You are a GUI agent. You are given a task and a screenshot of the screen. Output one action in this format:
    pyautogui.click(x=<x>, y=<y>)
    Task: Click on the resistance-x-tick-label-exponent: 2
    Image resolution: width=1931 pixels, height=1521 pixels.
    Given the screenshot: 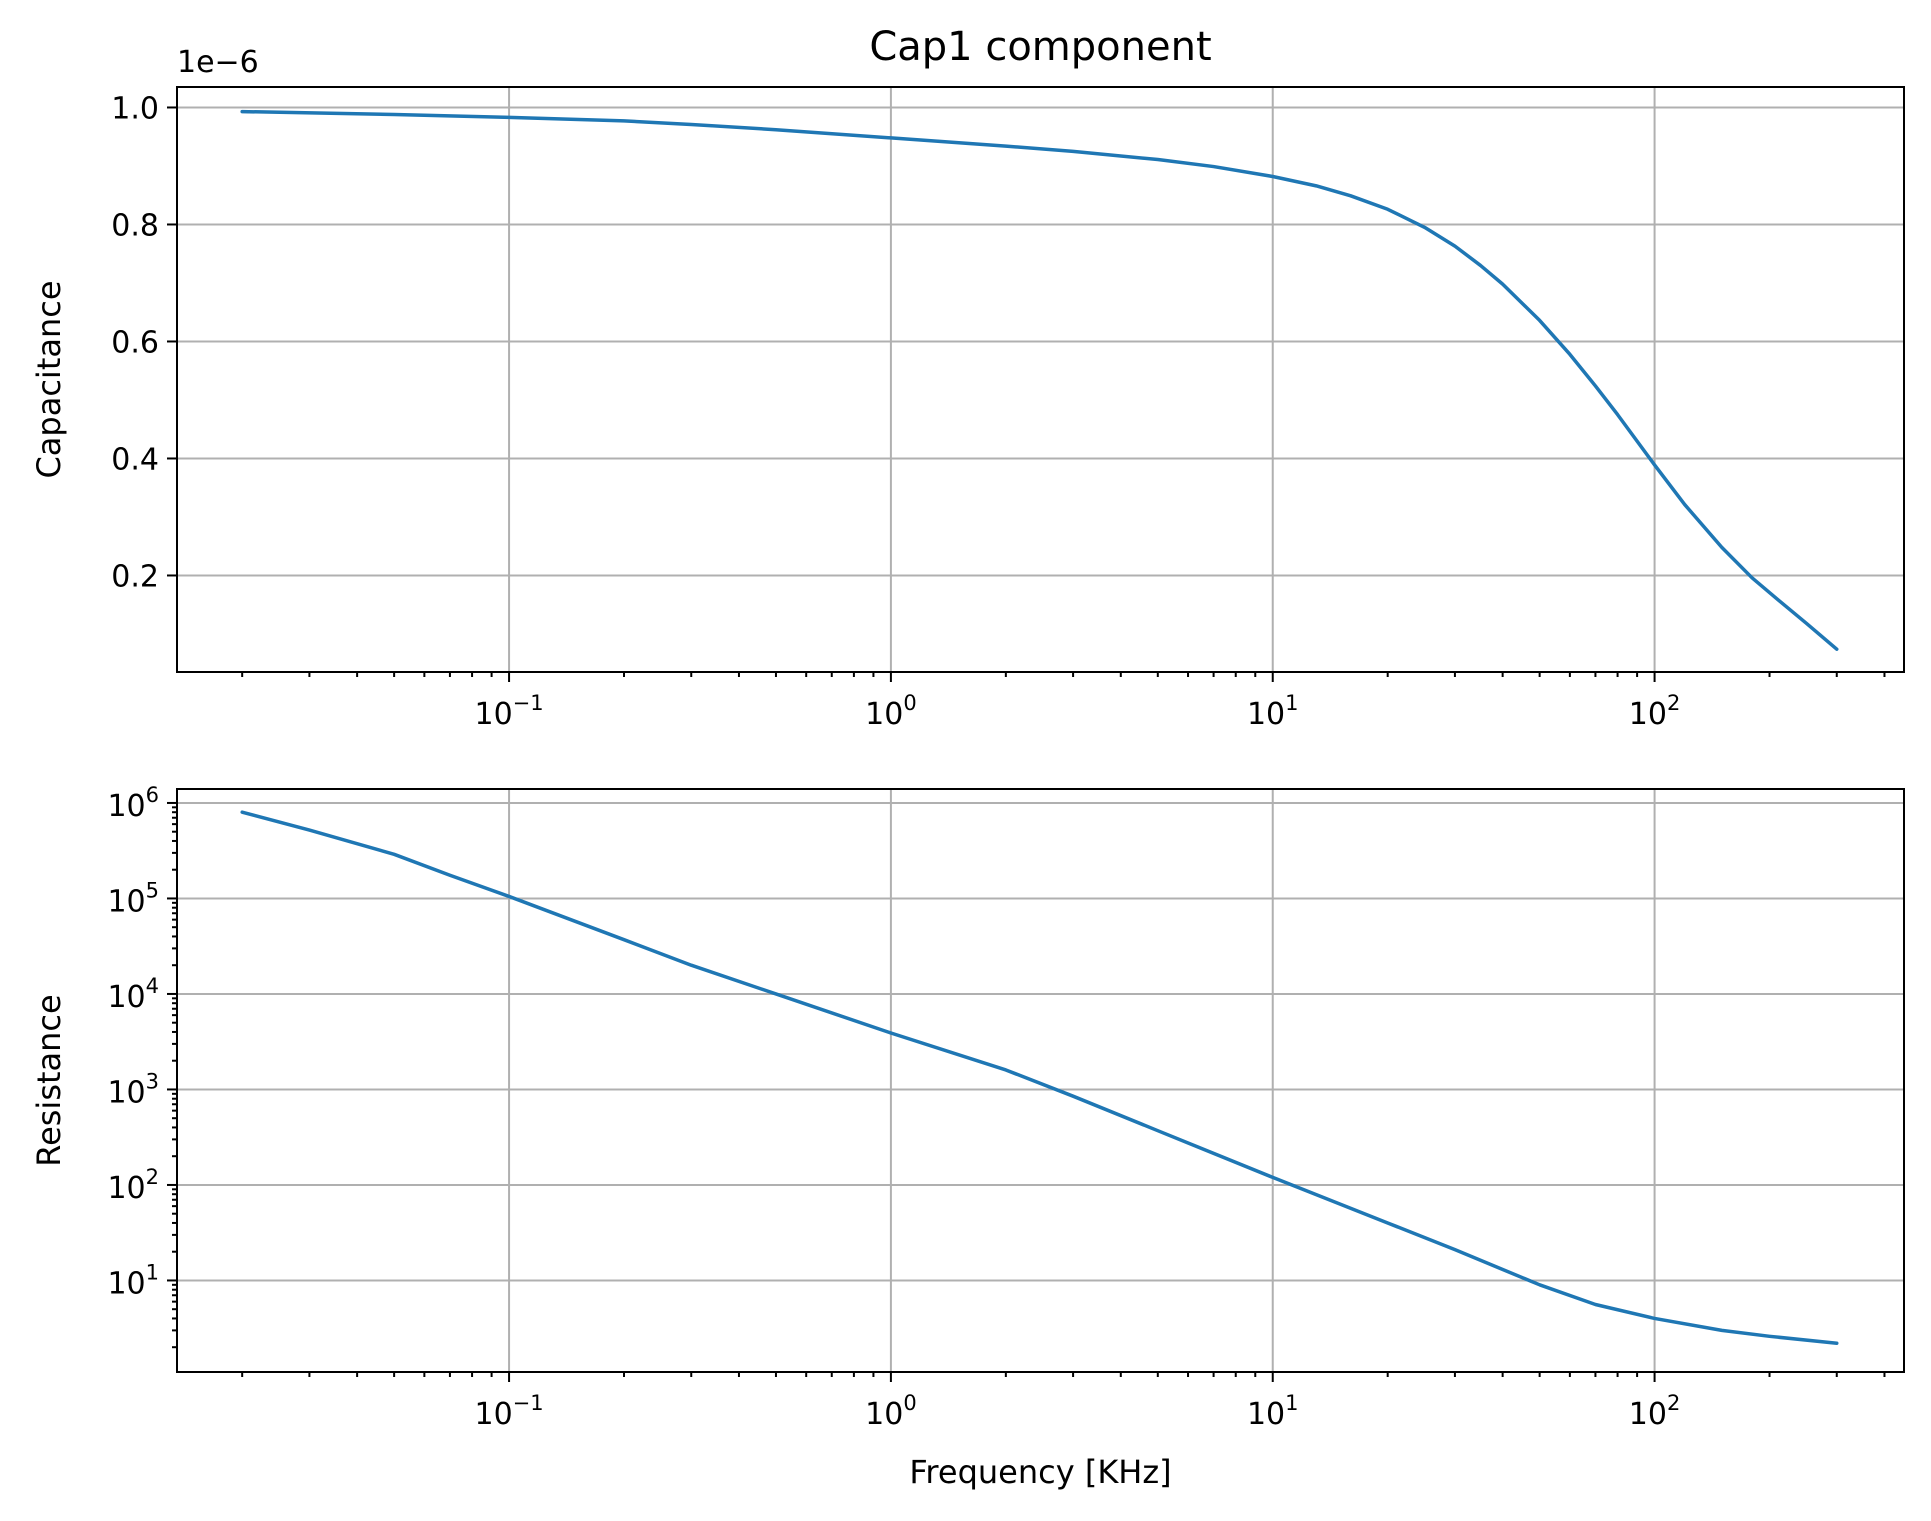 What is the action you would take?
    pyautogui.click(x=1673, y=1403)
    